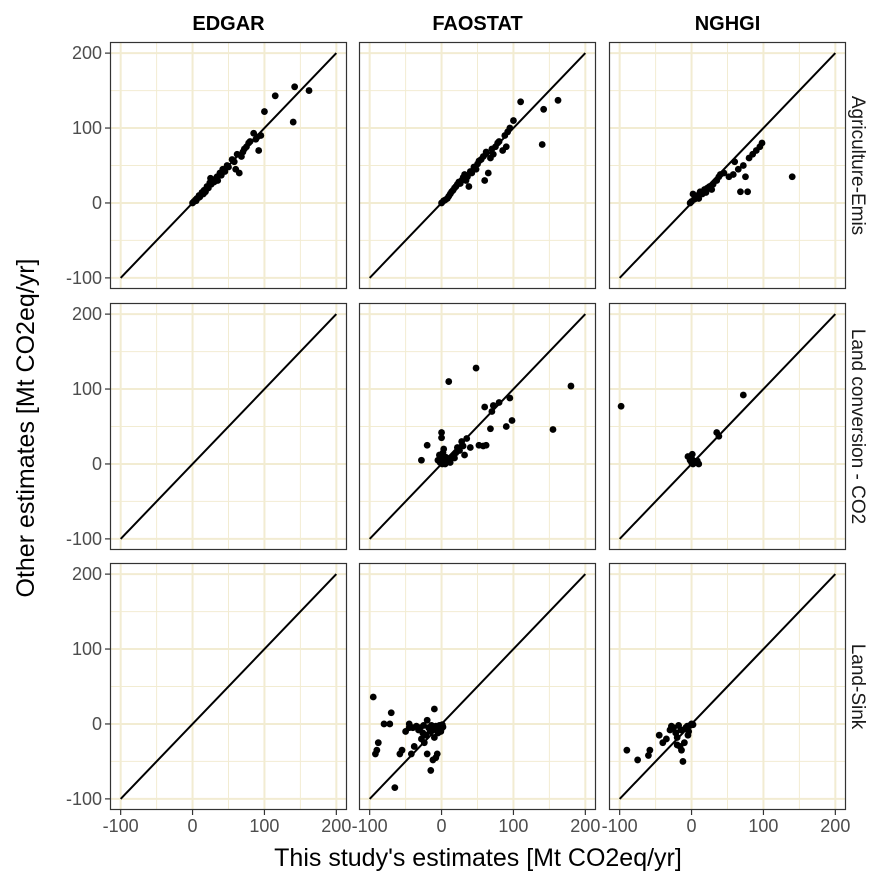 The height and width of the screenshot is (875, 878). What do you see at coordinates (84, 539) in the screenshot?
I see `y-tick-label: -100` at bounding box center [84, 539].